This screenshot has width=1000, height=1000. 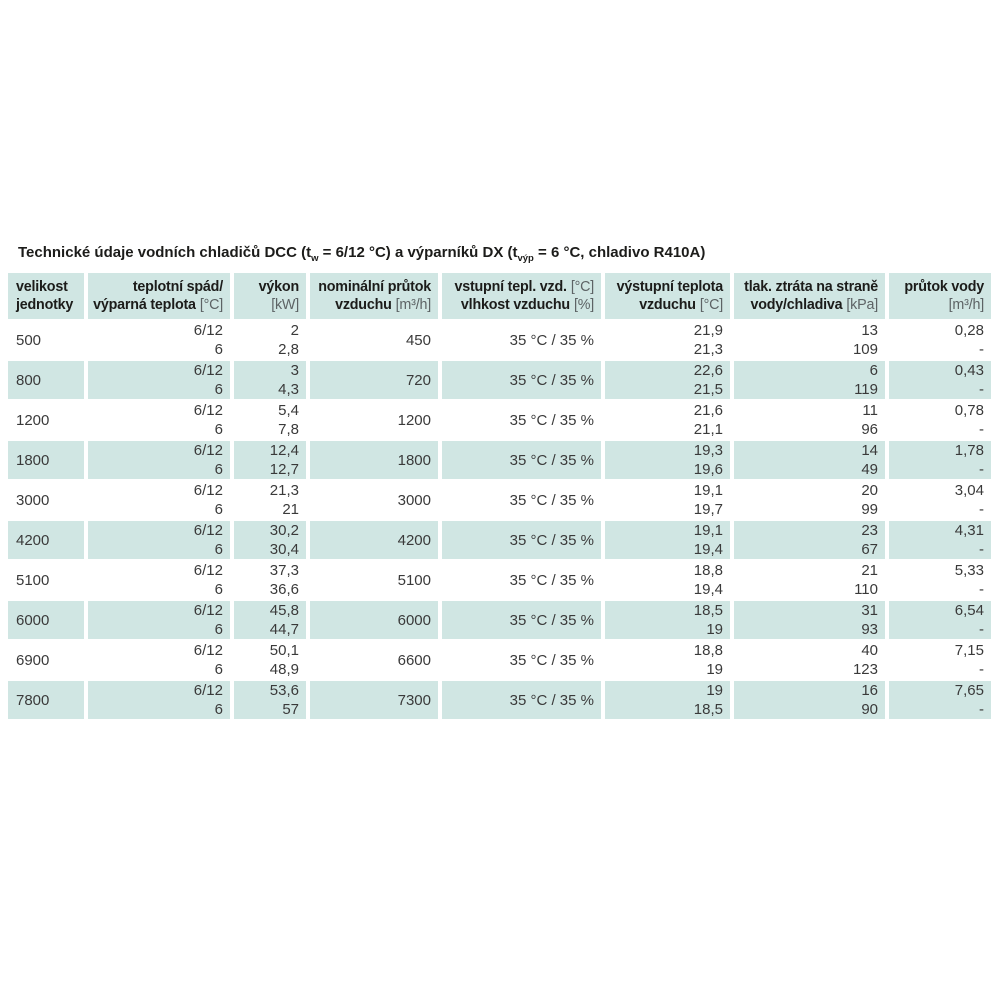 What do you see at coordinates (374, 296) in the screenshot?
I see `col-header-nominal-airflow: nominální průtok vzduchu [m³/h]` at bounding box center [374, 296].